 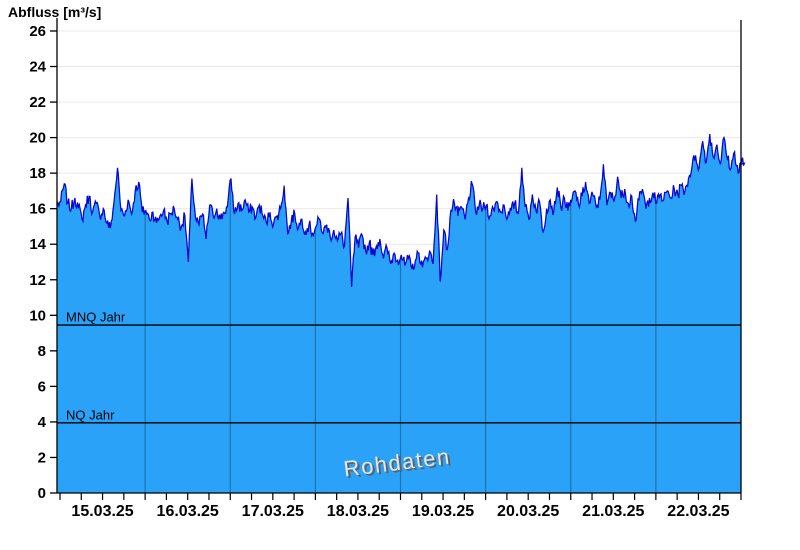 What do you see at coordinates (37, 244) in the screenshot?
I see `y-tick-label: 14` at bounding box center [37, 244].